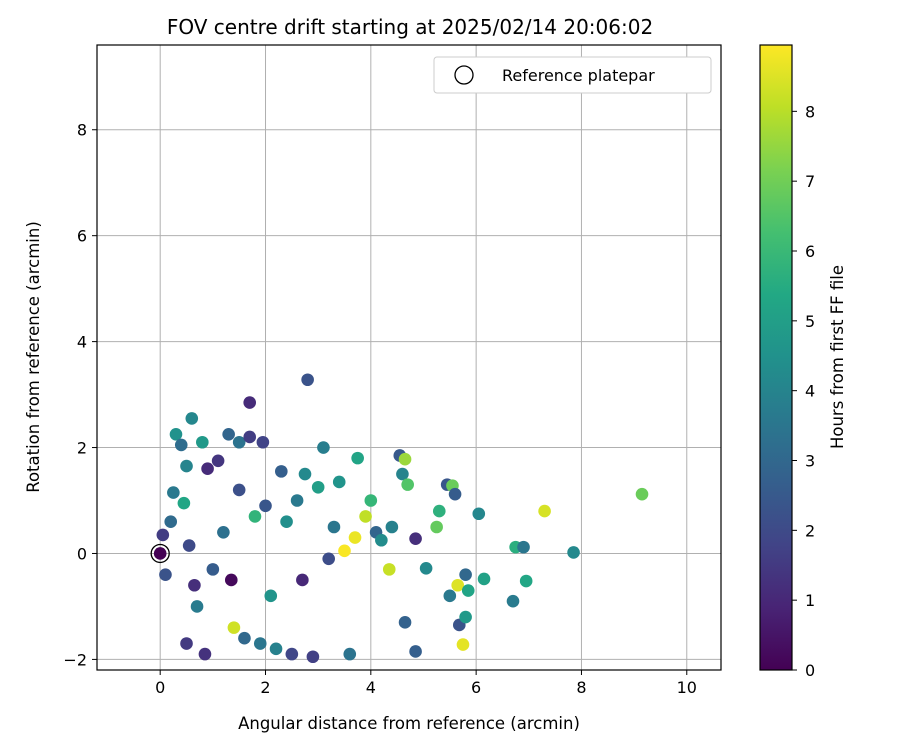 The width and height of the screenshot is (900, 750). Describe the element at coordinates (82, 236) in the screenshot. I see `y-tick-label: 6` at that location.